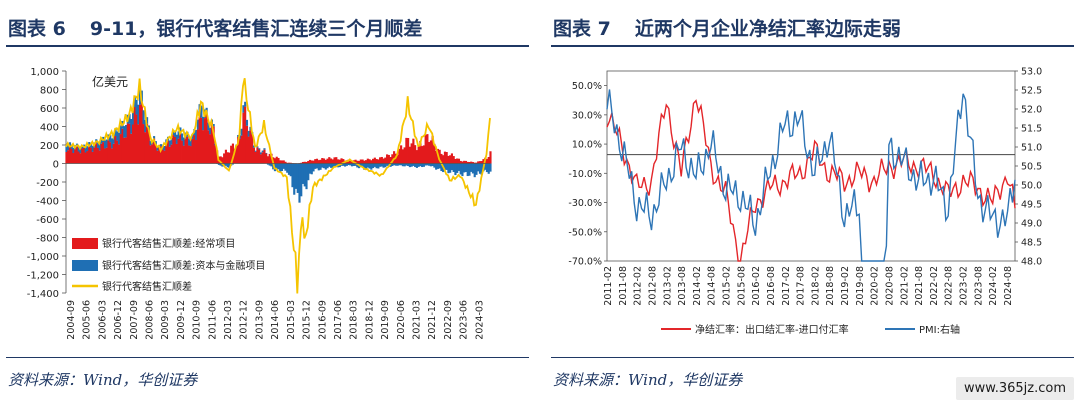 Image resolution: width=1080 pixels, height=406 pixels. Describe the element at coordinates (993, 286) in the screenshot. I see `right-x-tick-label: 2024-02` at that location.